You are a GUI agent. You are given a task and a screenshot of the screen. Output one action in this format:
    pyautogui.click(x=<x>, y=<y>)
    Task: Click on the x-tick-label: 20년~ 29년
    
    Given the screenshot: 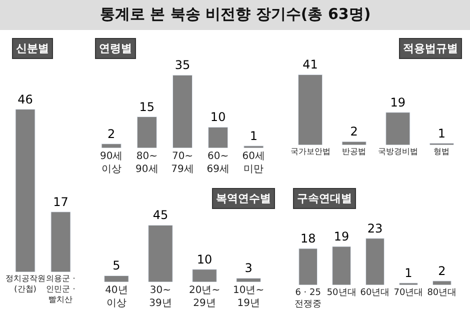 What is the action you would take?
    pyautogui.click(x=204, y=297)
    